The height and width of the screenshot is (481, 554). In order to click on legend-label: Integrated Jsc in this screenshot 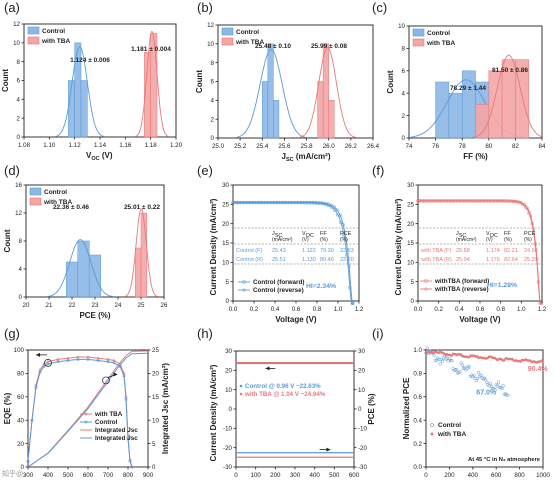, I will do `click(116, 430)`.